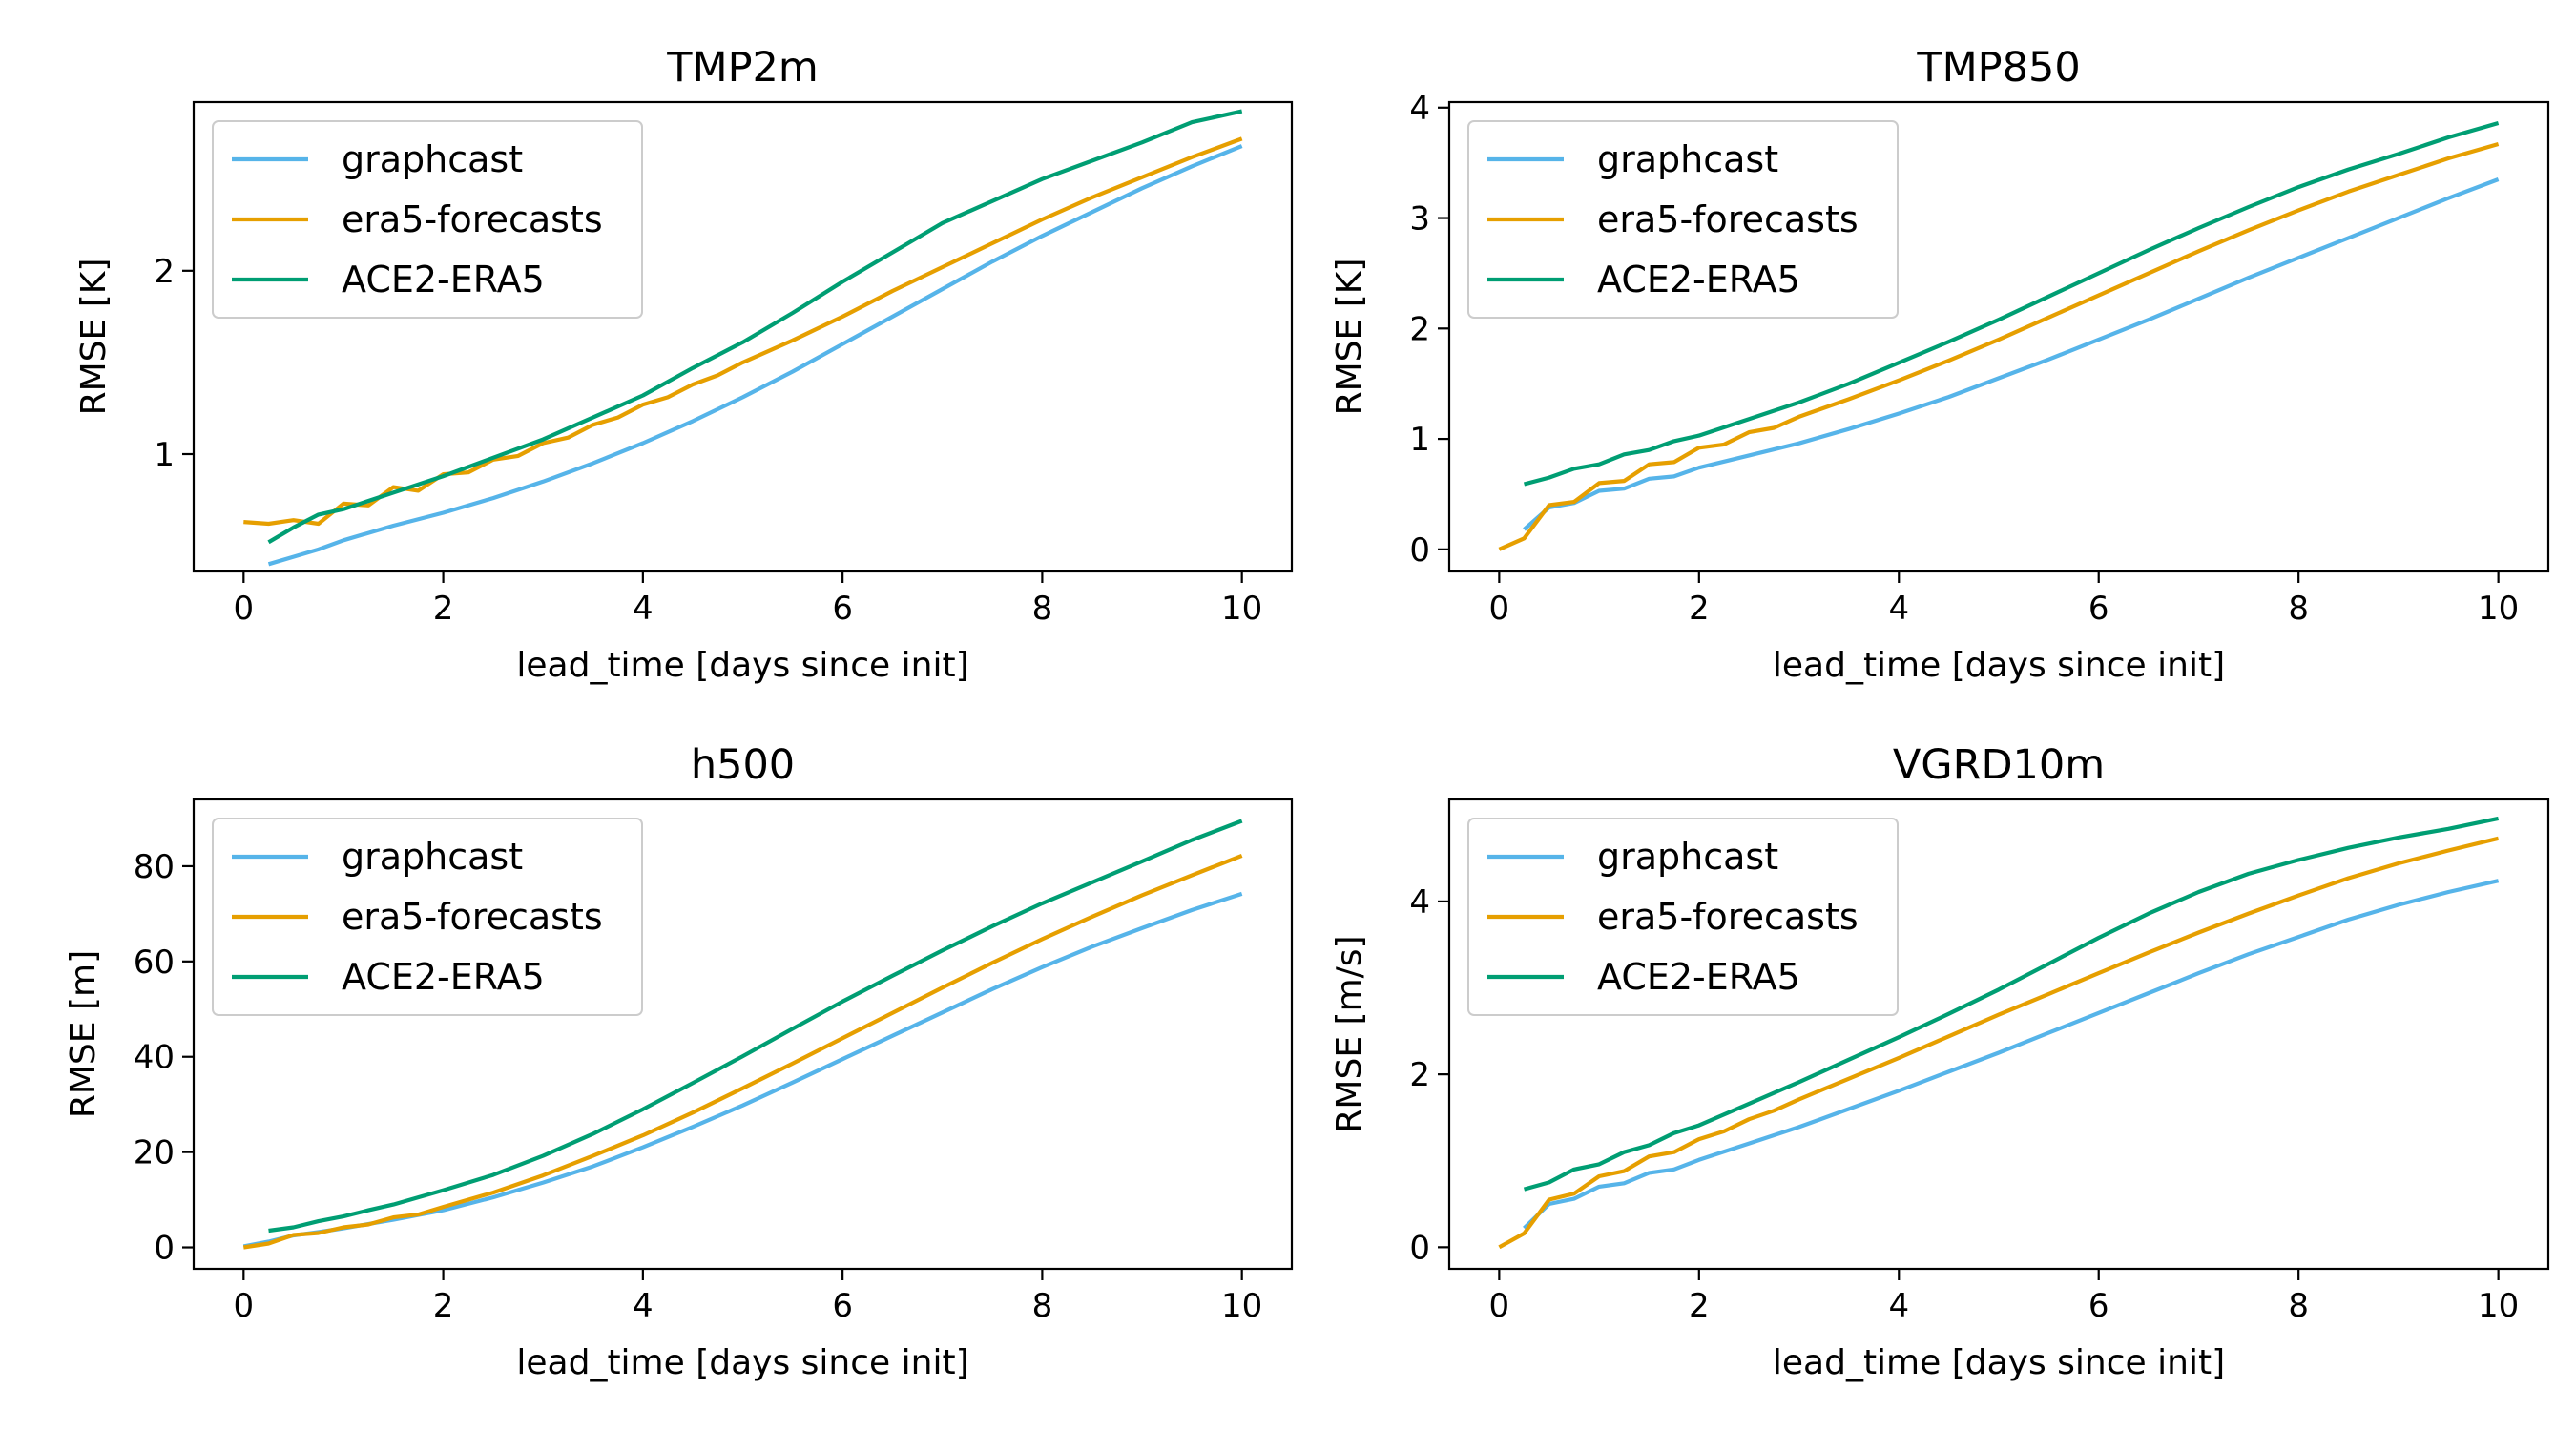 The height and width of the screenshot is (1431, 2576). Describe the element at coordinates (1999, 765) in the screenshot. I see `chart-title: VGRD10m` at that location.